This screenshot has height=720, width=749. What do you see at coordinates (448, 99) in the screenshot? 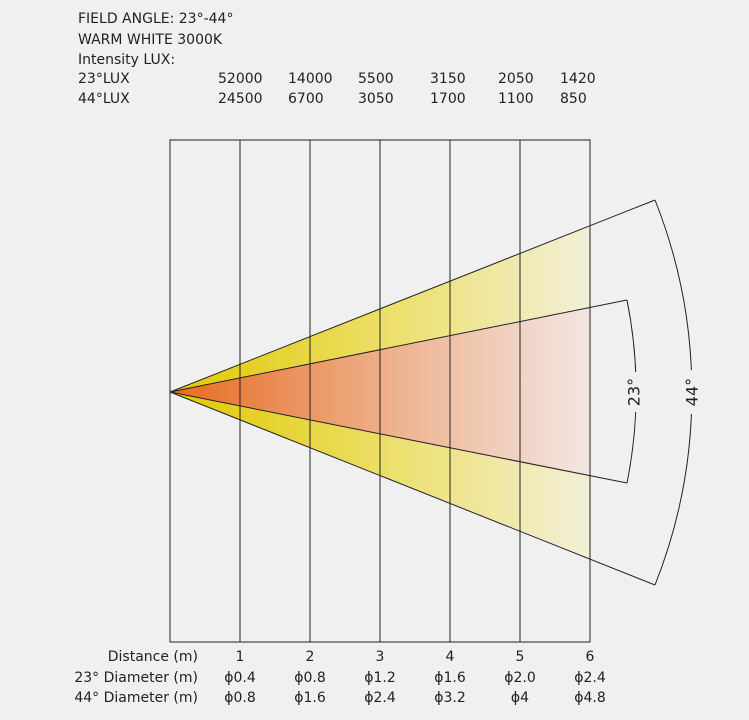
I see `lux-value: 1700` at bounding box center [448, 99].